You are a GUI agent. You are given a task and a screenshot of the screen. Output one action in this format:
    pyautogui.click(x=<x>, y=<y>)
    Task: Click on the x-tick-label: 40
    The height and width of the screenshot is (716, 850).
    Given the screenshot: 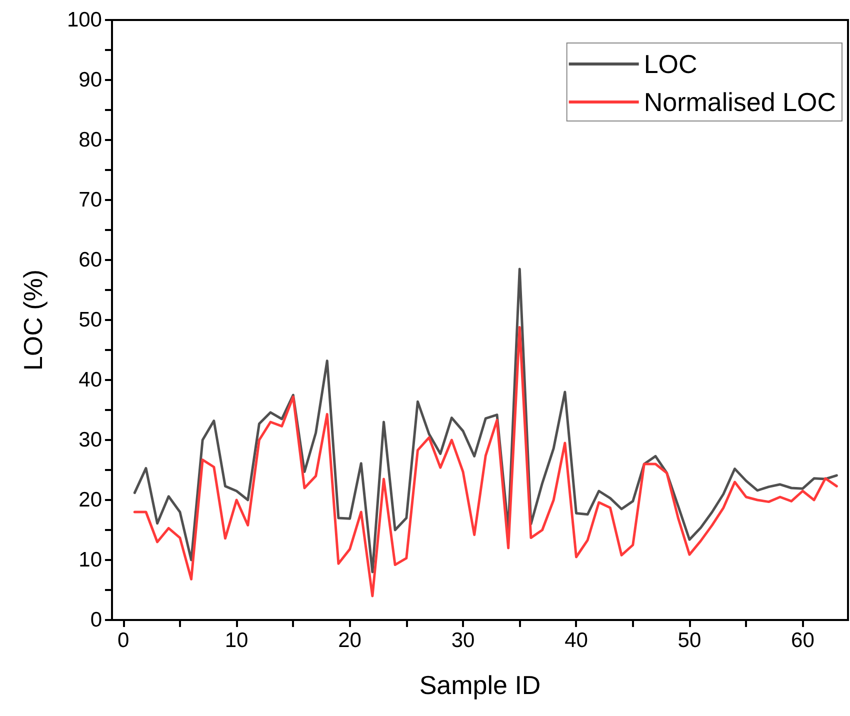 What is the action you would take?
    pyautogui.click(x=576, y=640)
    